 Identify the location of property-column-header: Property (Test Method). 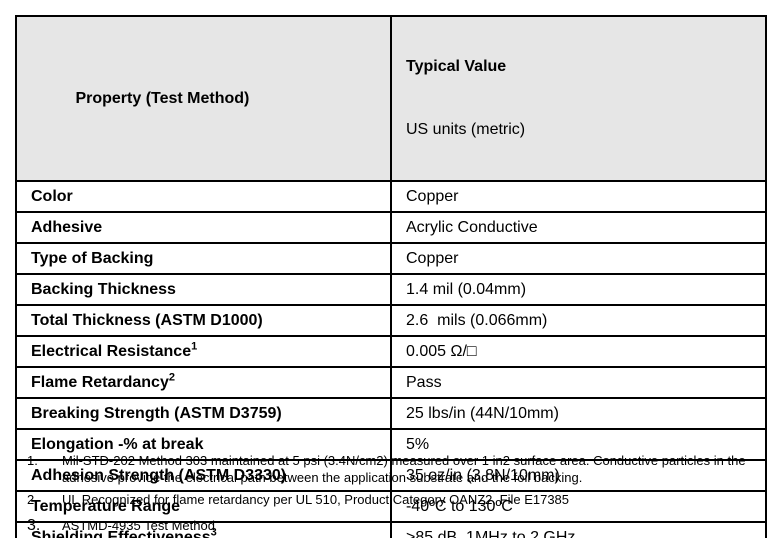
(203, 98).